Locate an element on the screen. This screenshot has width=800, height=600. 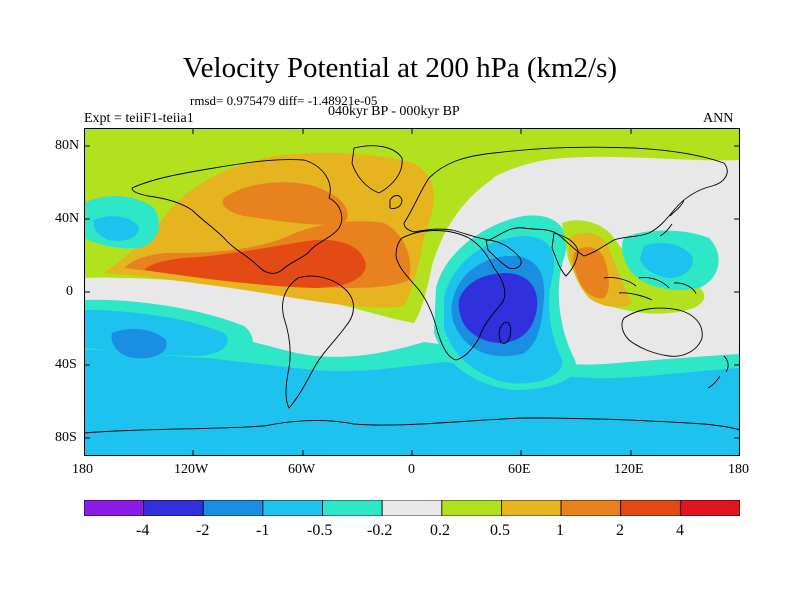
period-label: 040kyr BP - 000kyr BP is located at coordinates (394, 111).